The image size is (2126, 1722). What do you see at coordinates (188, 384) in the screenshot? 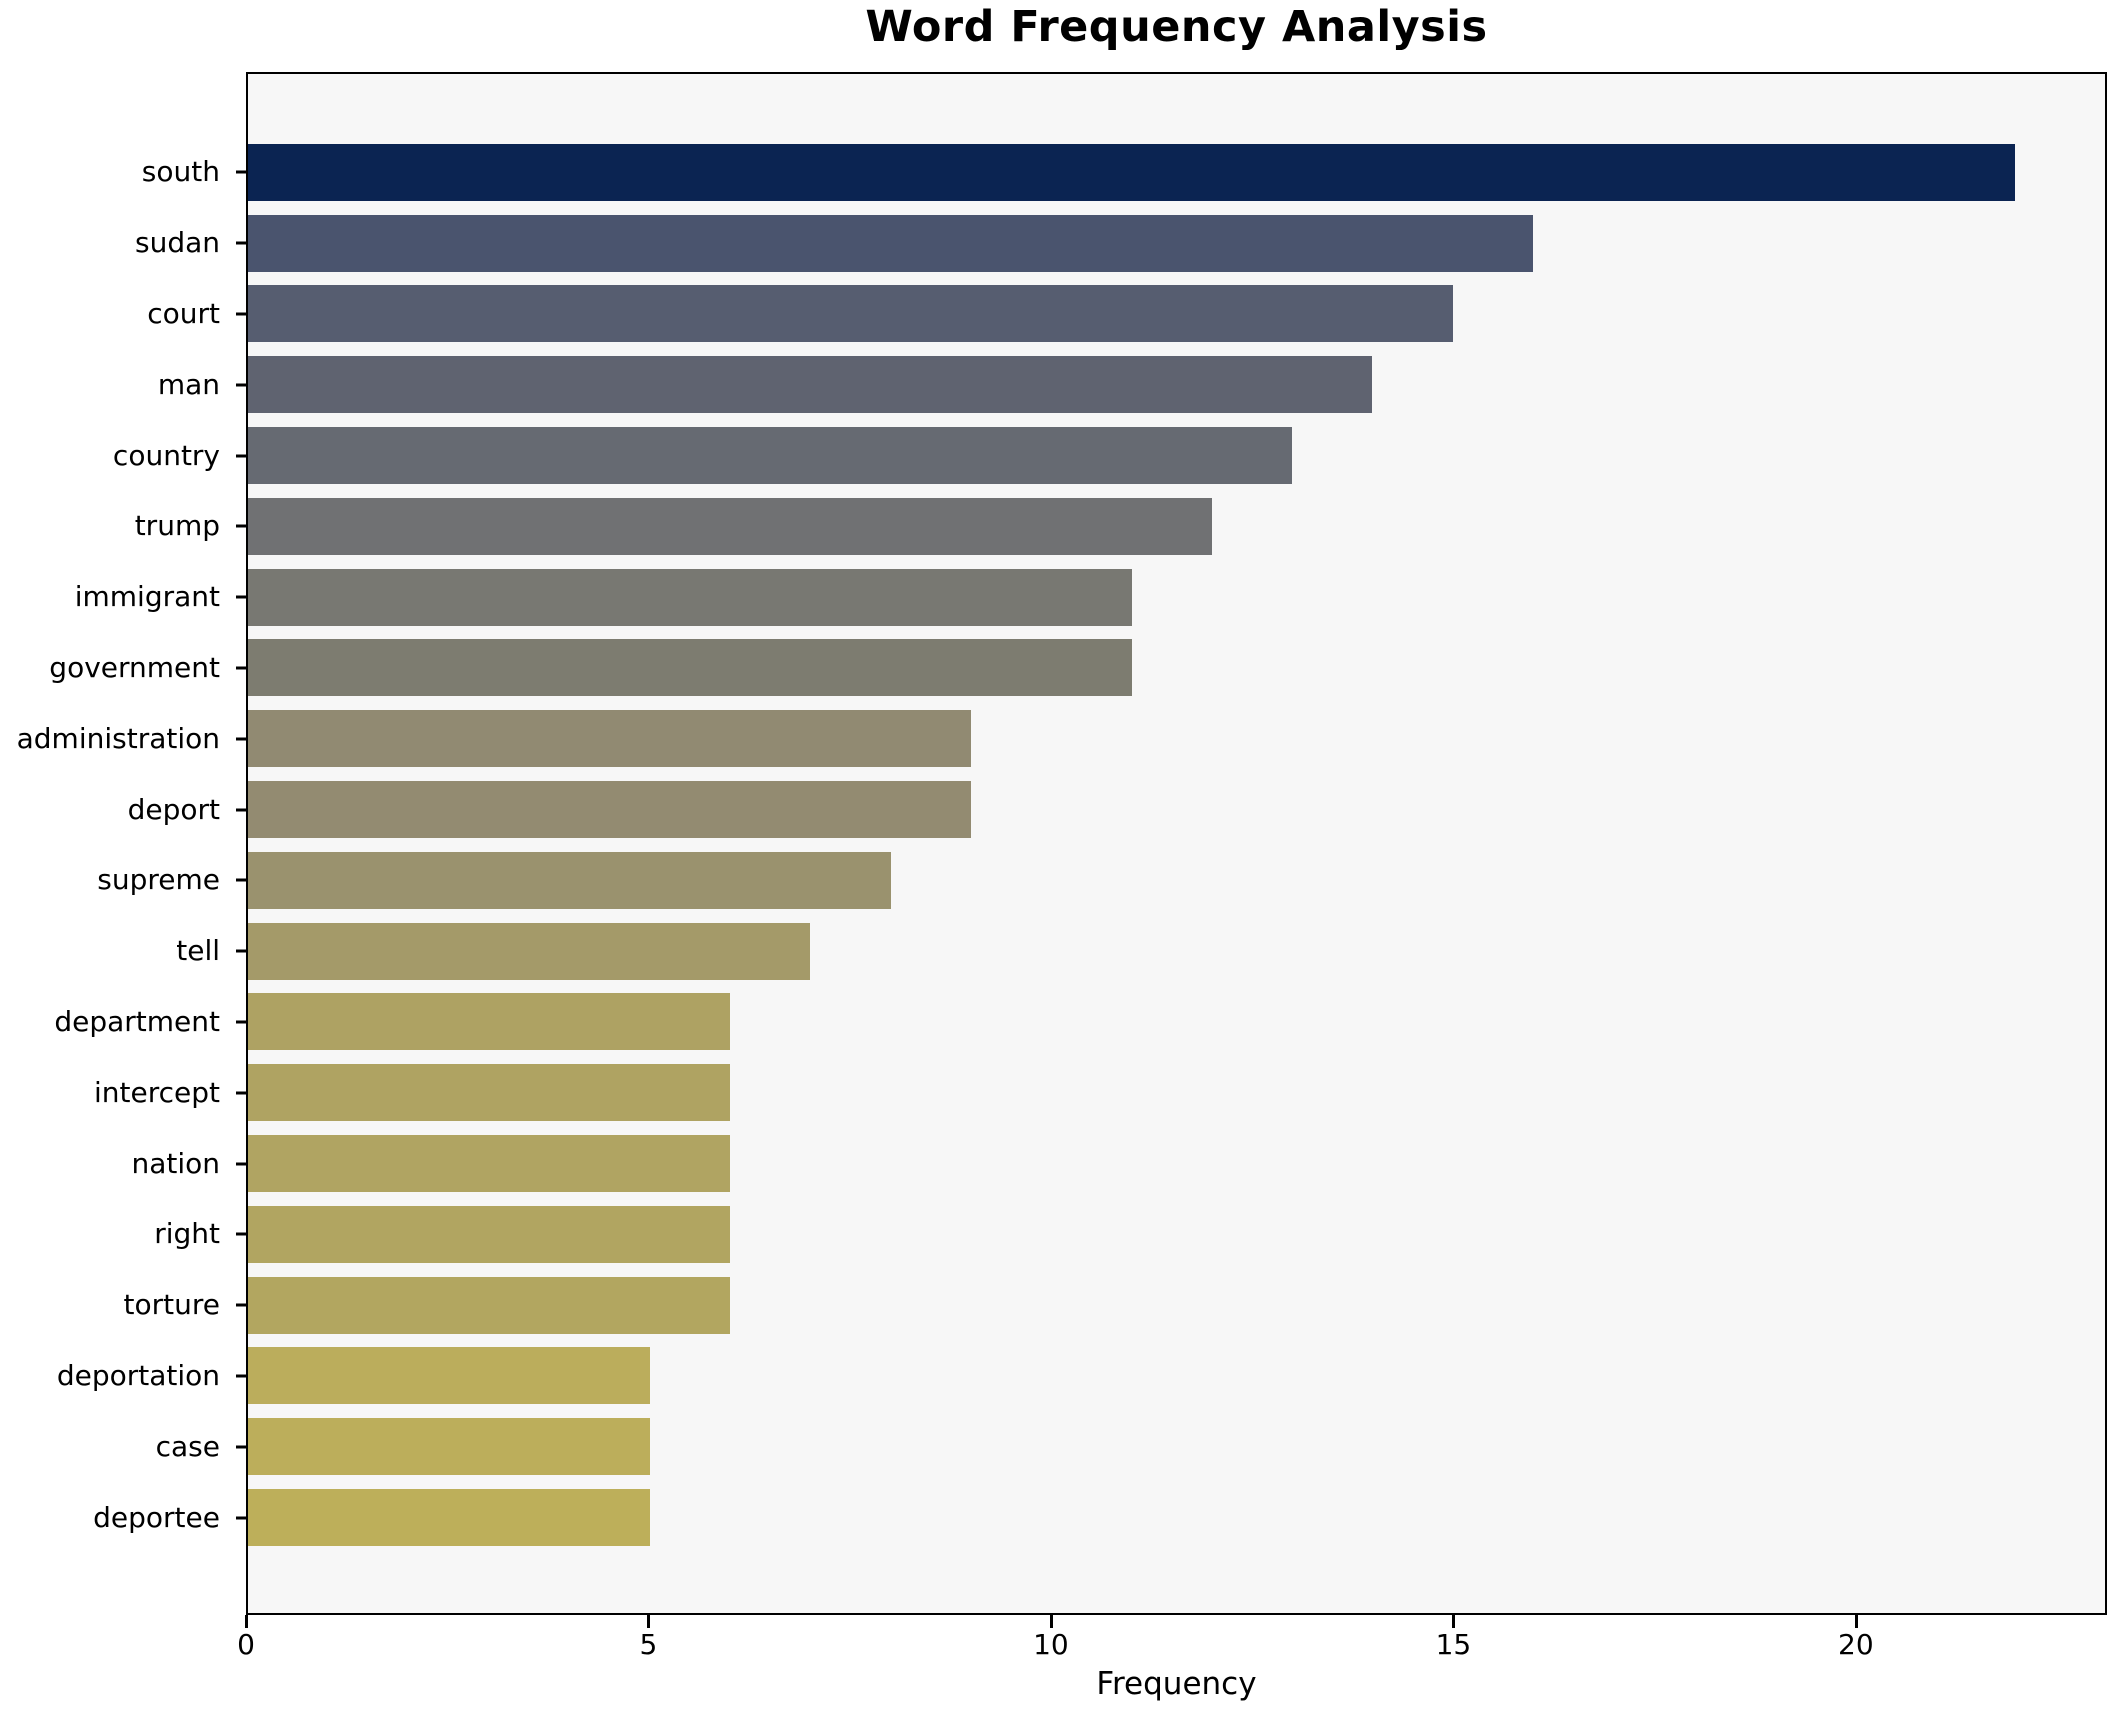
I see `y-tick-label: man` at bounding box center [188, 384].